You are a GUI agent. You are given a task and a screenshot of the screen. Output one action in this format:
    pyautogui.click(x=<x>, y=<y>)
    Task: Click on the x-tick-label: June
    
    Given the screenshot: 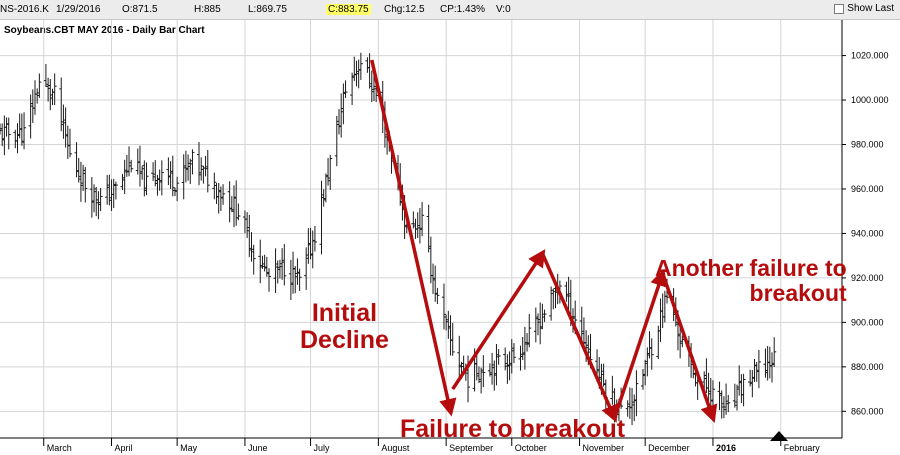 What is the action you would take?
    pyautogui.click(x=258, y=448)
    